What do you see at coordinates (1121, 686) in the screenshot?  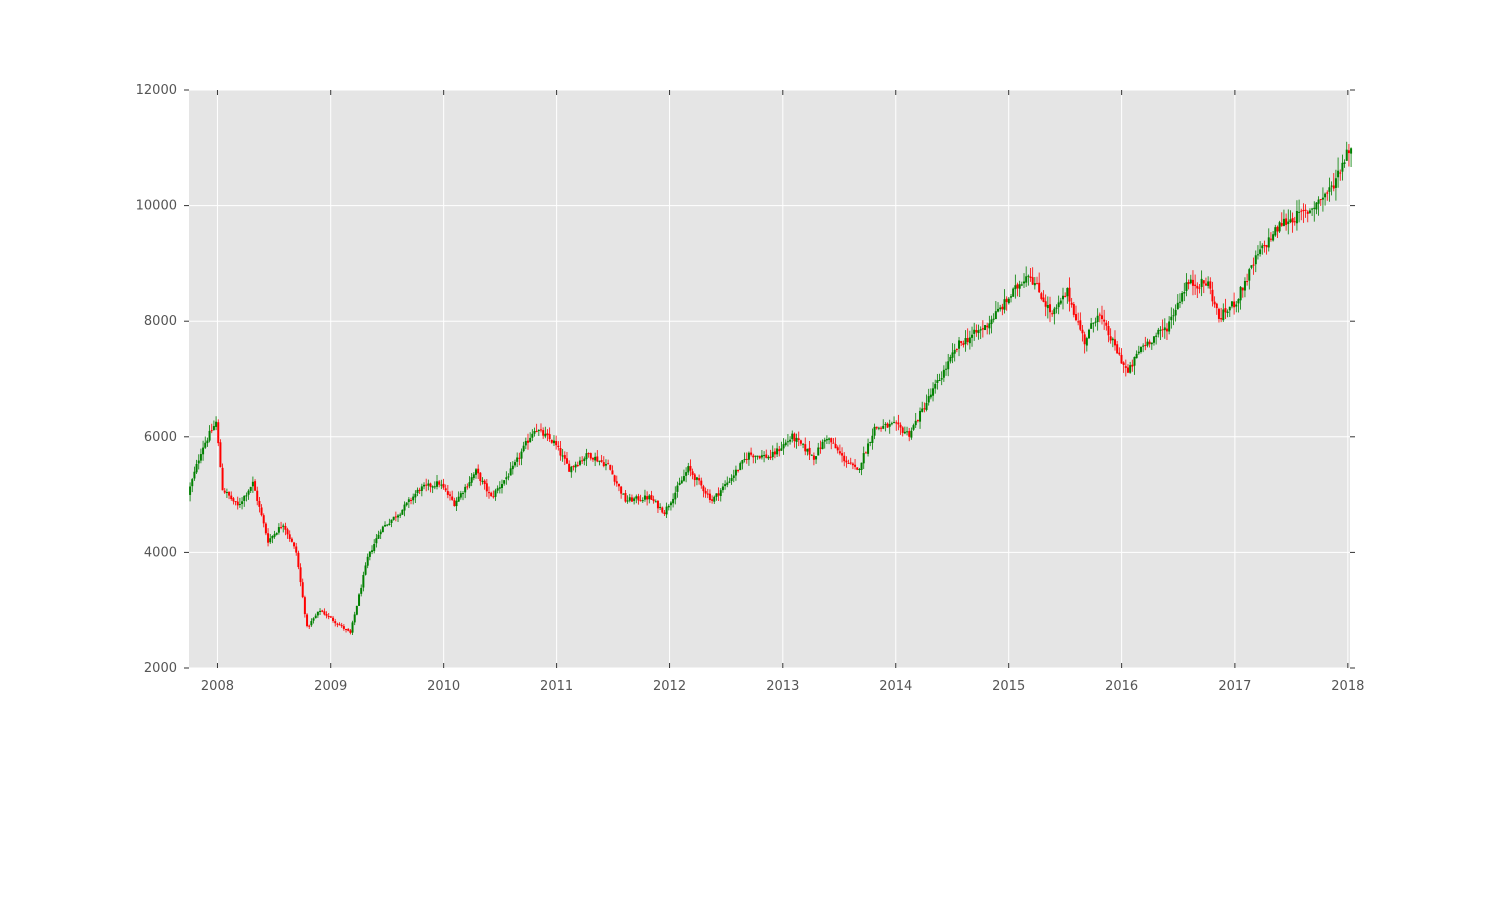 I see `x-tick-label: 2016` at bounding box center [1121, 686].